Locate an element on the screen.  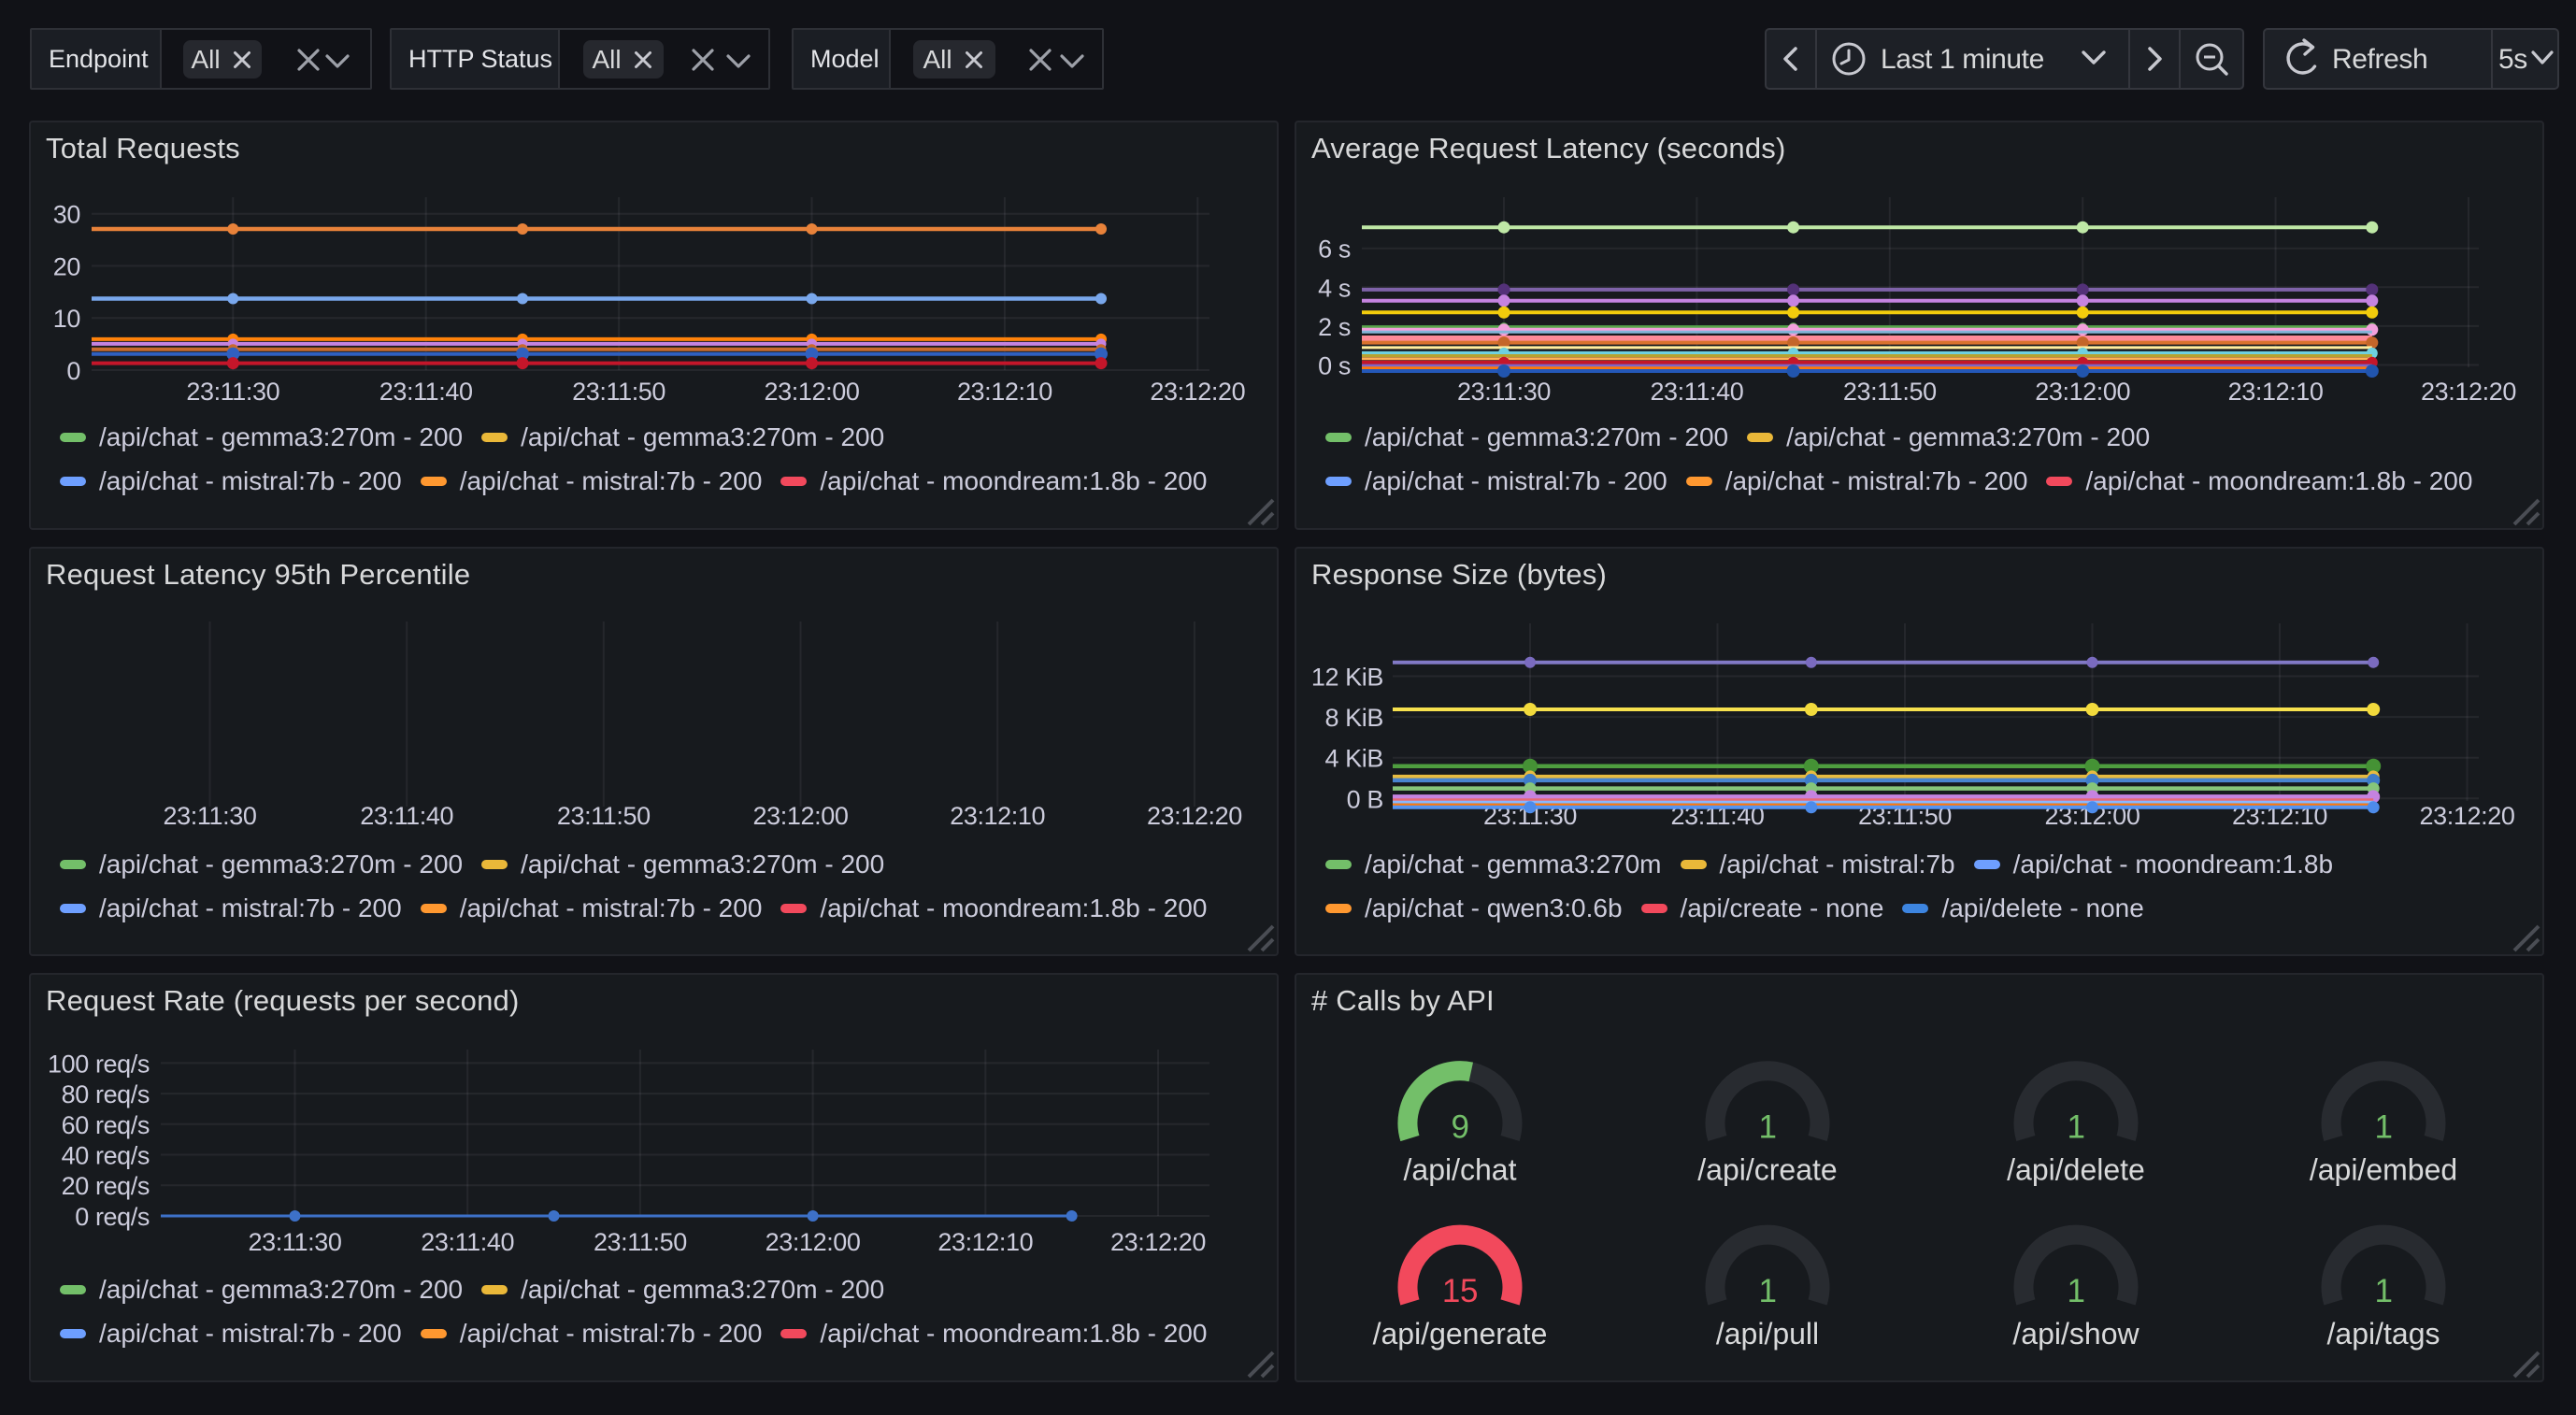
svg-text: 12 KiB is located at coordinates (1347, 678).